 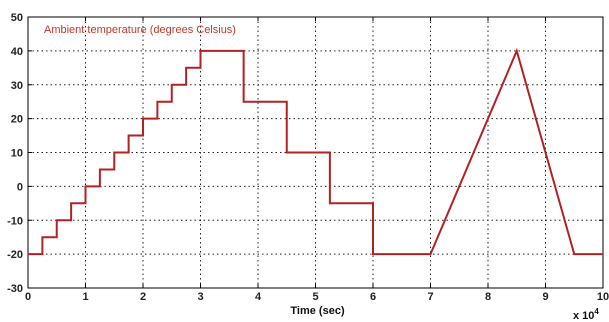 What do you see at coordinates (85, 297) in the screenshot?
I see `x-tick-label: 1` at bounding box center [85, 297].